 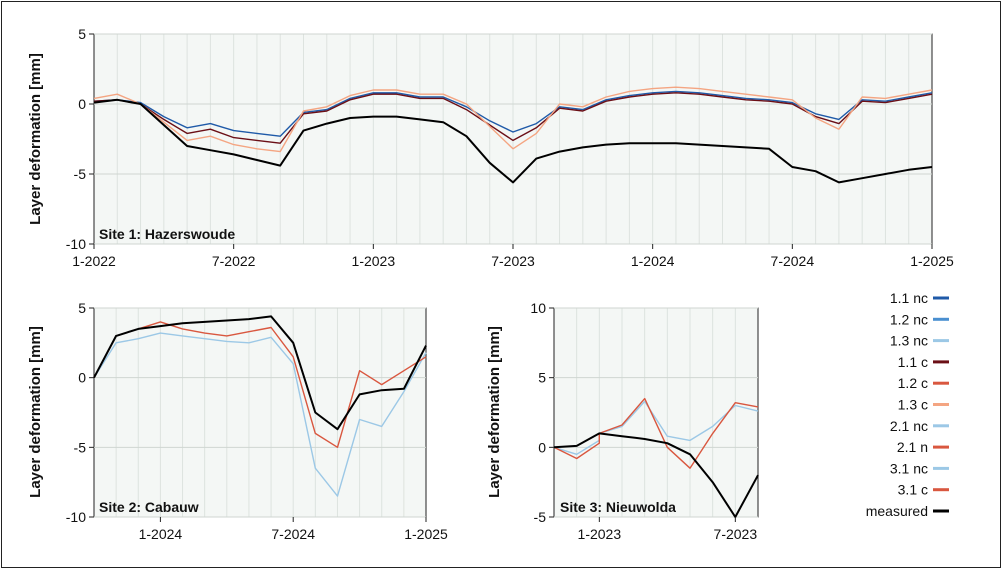 What do you see at coordinates (909, 468) in the screenshot?
I see `legend-label: 3.1 nc` at bounding box center [909, 468].